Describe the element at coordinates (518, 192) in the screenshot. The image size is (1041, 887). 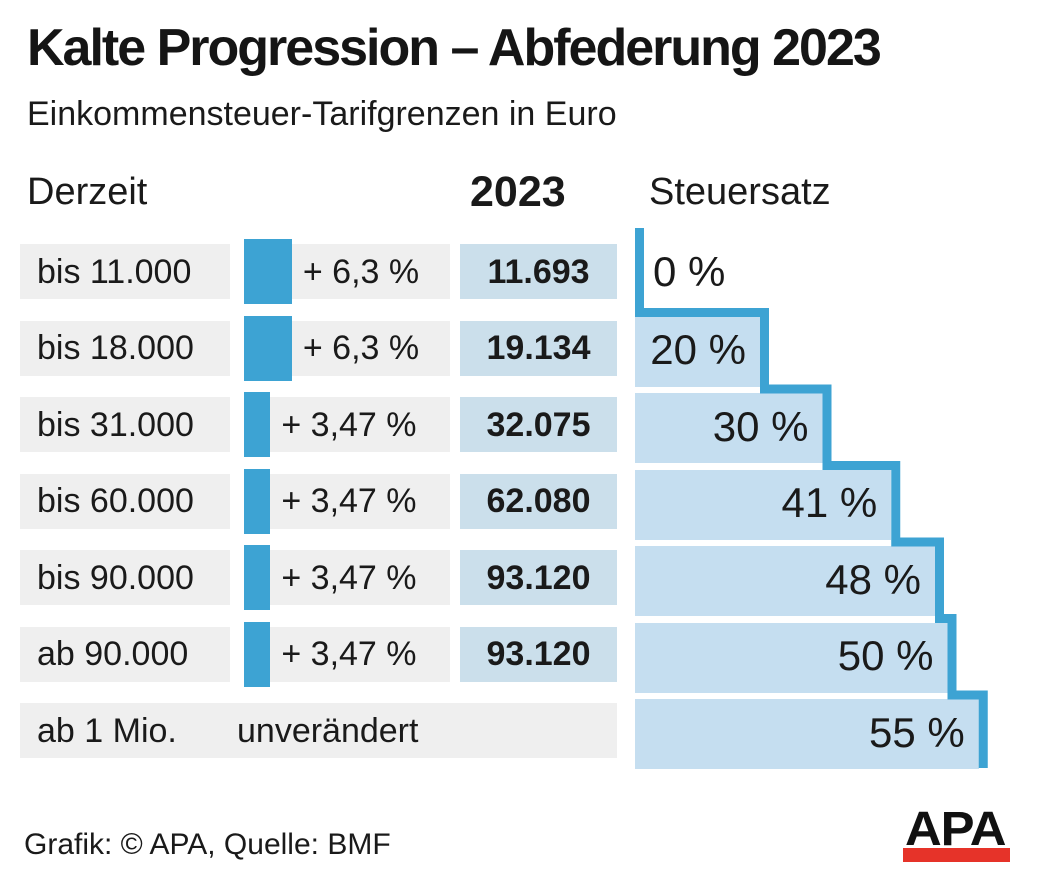
I see `column-header-2023: 2023` at that location.